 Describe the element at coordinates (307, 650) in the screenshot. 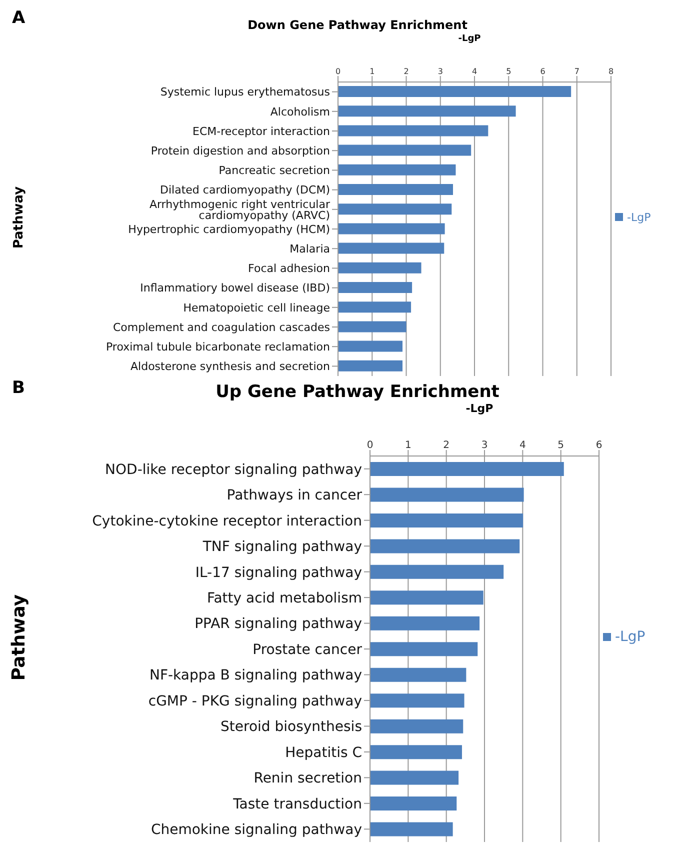

I see `y-tick-label: Prostate cancer` at that location.